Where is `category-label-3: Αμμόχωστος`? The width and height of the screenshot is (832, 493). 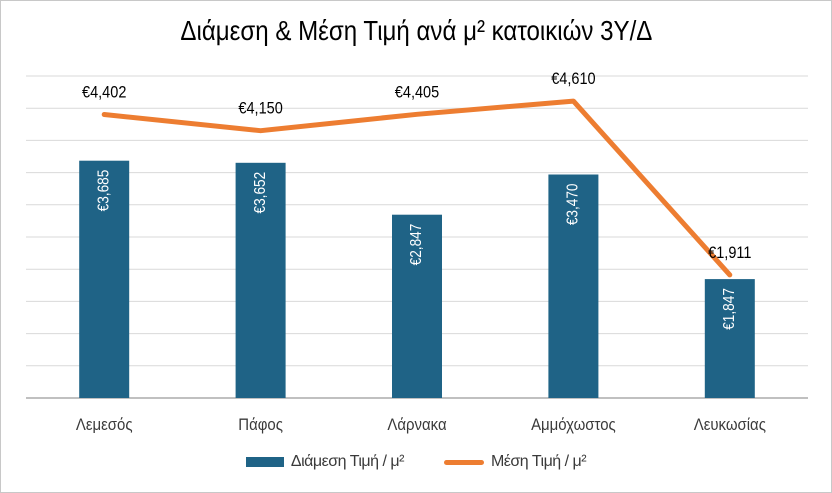 category-label-3: Αμμόχωστος is located at coordinates (573, 425).